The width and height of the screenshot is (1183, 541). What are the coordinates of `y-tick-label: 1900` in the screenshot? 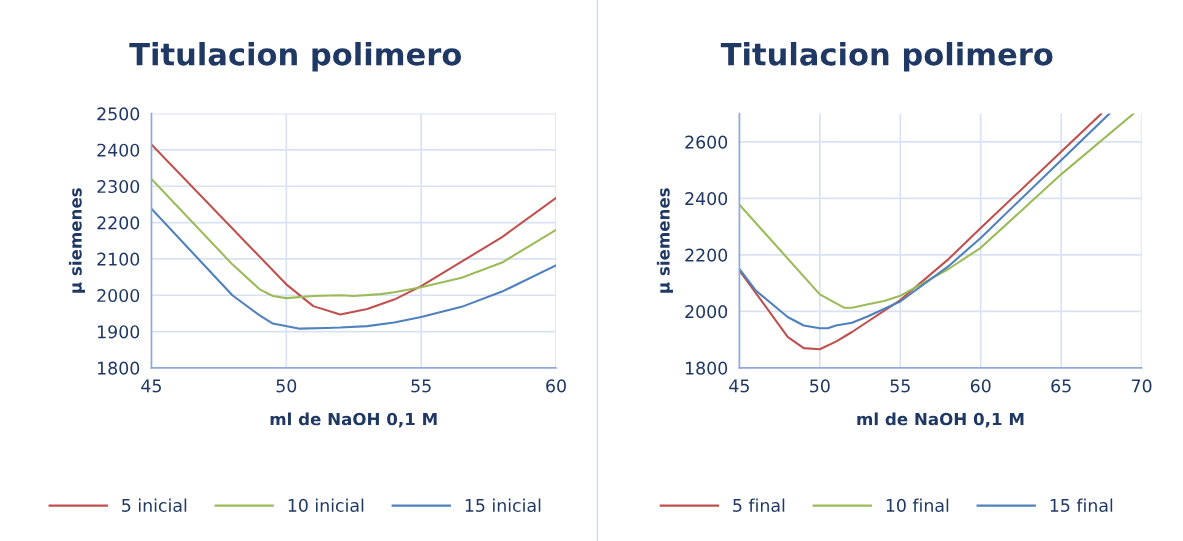 It's located at (119, 332).